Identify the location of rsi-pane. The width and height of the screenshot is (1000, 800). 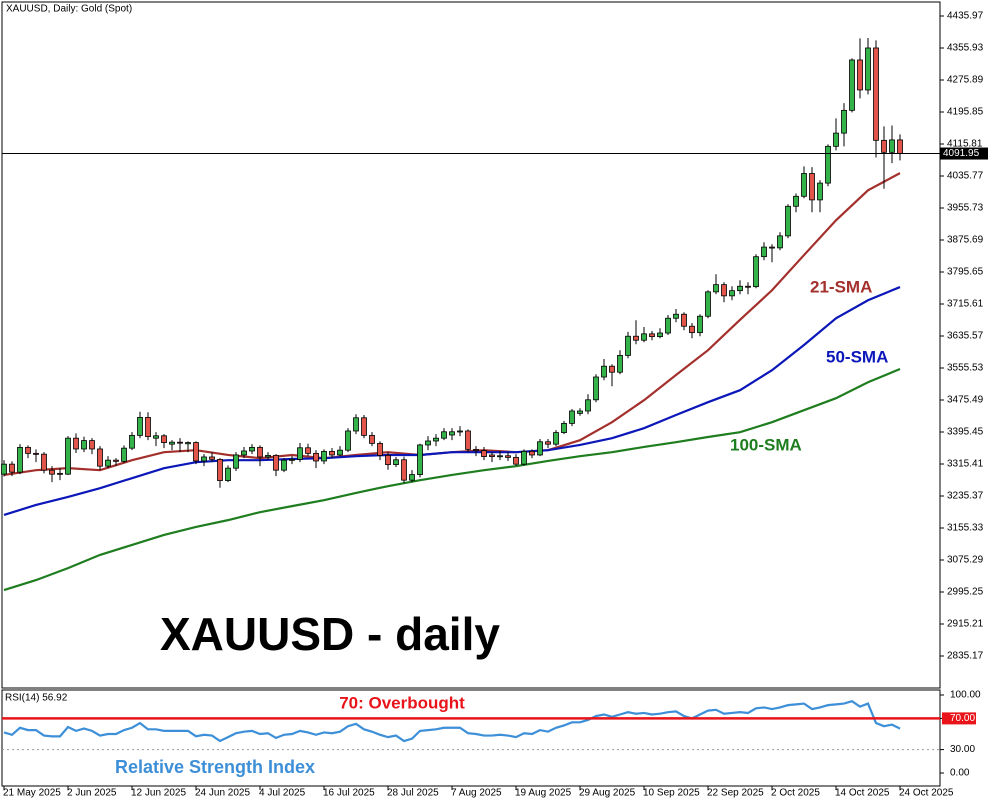
(471, 738).